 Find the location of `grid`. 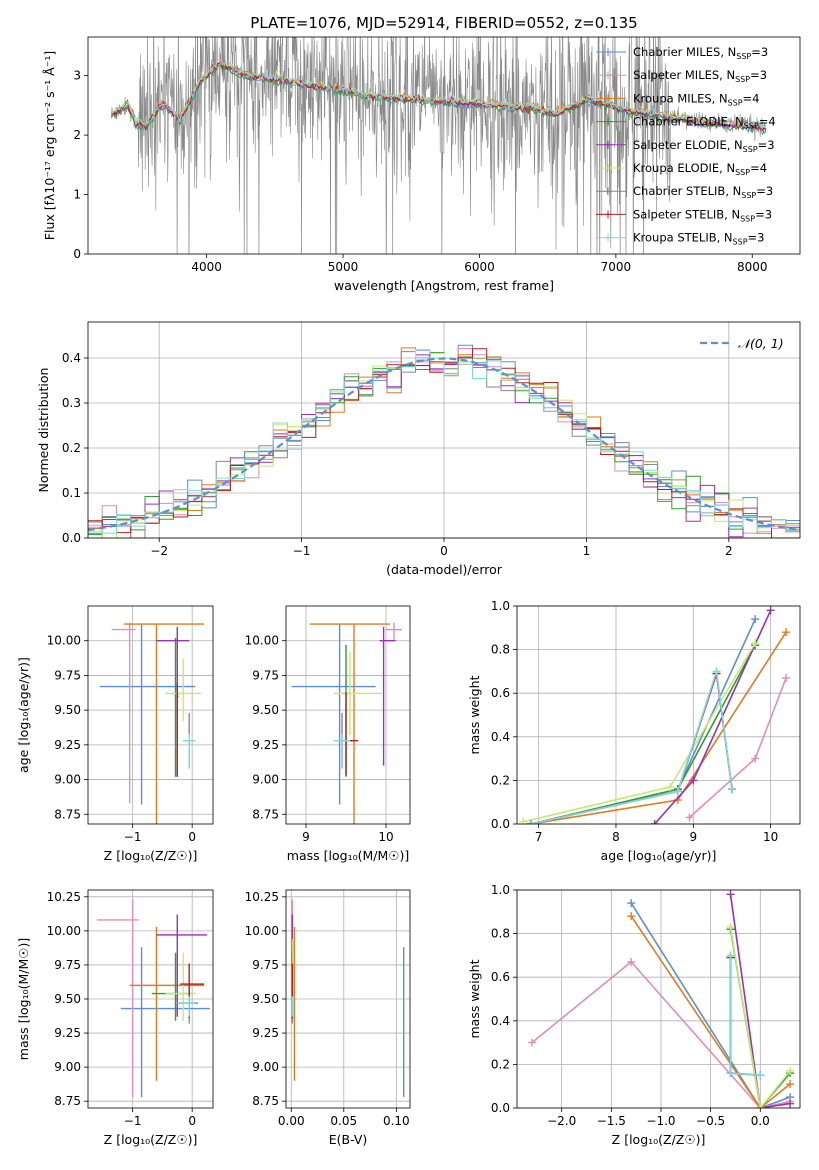

grid is located at coordinates (150, 715).